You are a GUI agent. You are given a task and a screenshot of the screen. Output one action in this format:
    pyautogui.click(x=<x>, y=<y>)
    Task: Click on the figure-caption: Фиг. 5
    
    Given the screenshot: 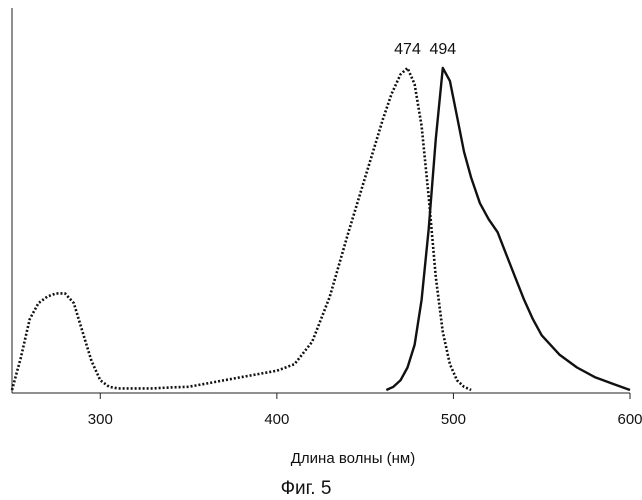 What is the action you would take?
    pyautogui.click(x=306, y=488)
    